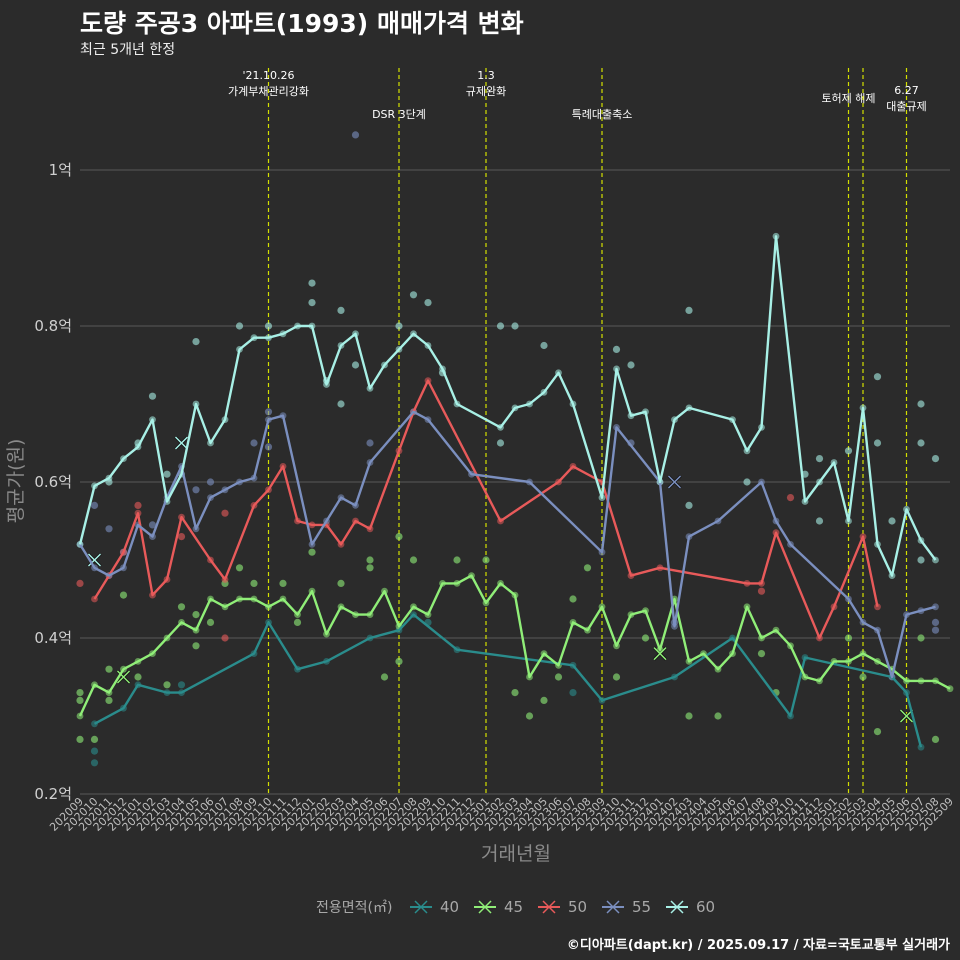 Image resolution: width=960 pixels, height=960 pixels. Describe the element at coordinates (906, 90) in the screenshot. I see `event-label: 6.27` at that location.